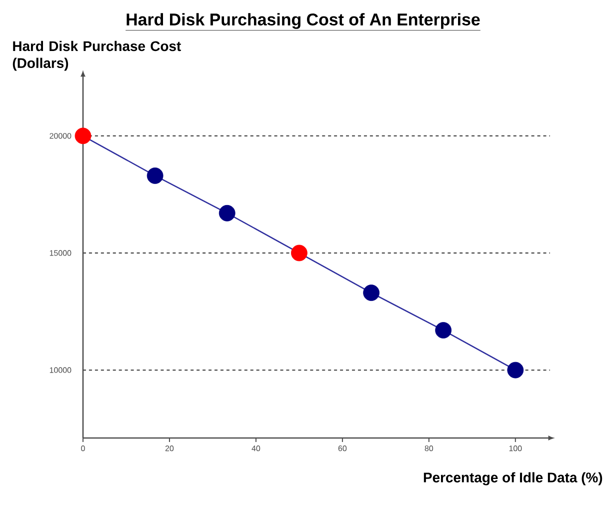 The image size is (606, 508). What do you see at coordinates (96, 55) in the screenshot?
I see `y-axis-title: Hard Disk Purchase Cost (Dollars)` at bounding box center [96, 55].